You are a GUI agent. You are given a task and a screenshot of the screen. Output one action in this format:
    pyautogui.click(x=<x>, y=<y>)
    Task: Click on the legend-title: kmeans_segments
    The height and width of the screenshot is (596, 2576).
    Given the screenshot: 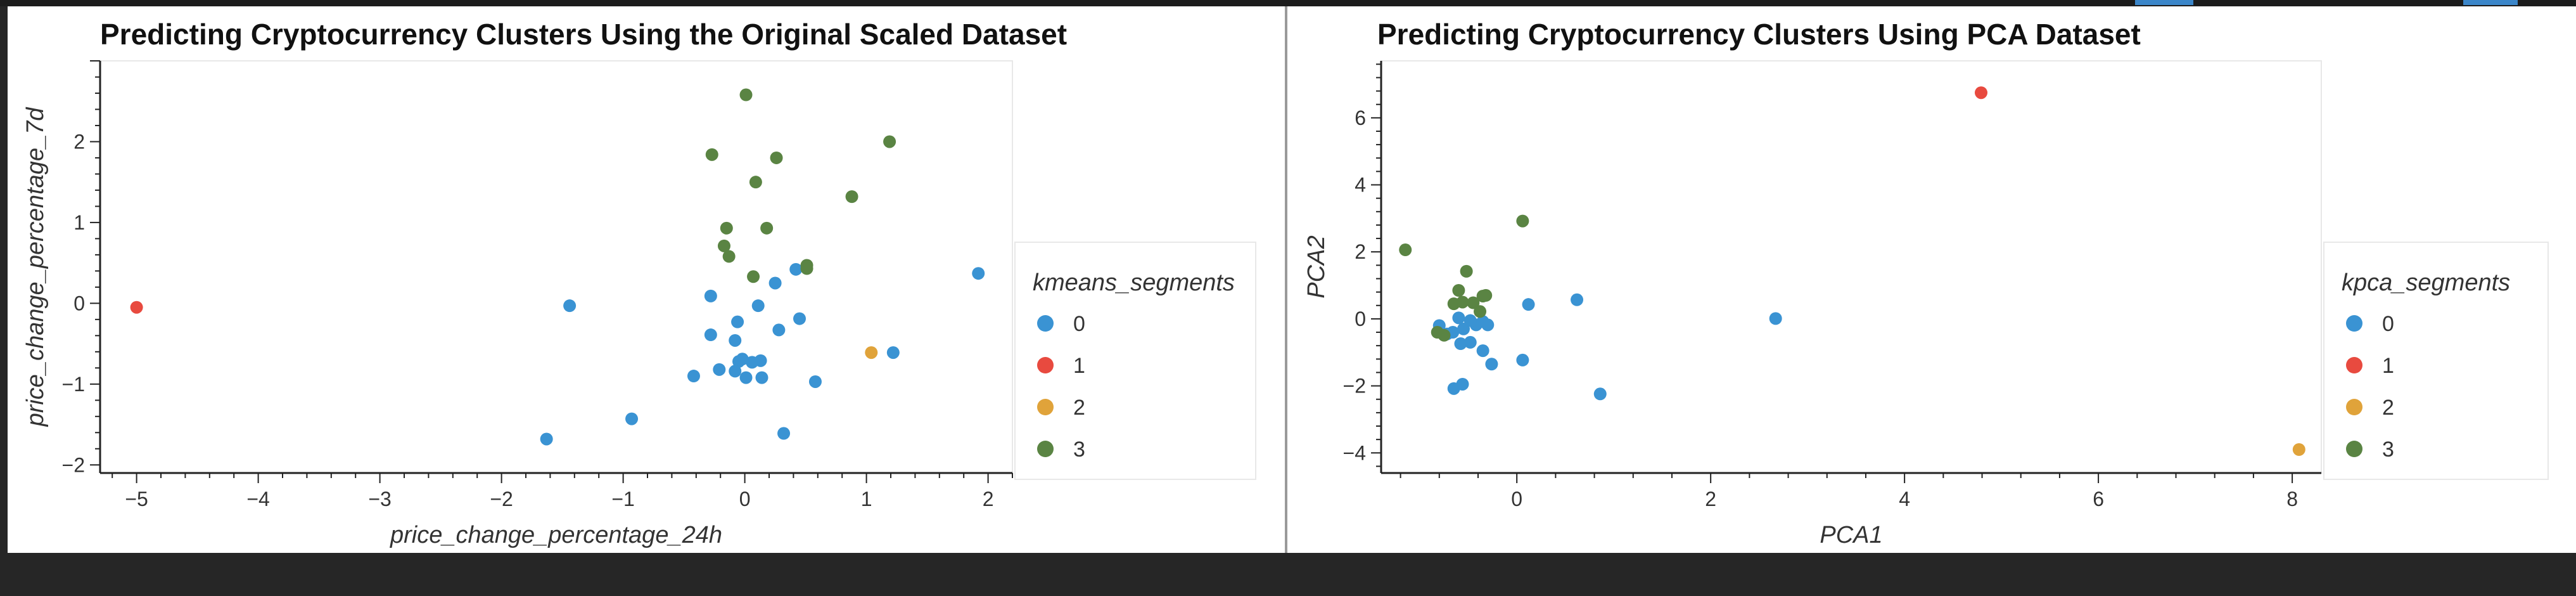 What is the action you would take?
    pyautogui.click(x=1134, y=282)
    